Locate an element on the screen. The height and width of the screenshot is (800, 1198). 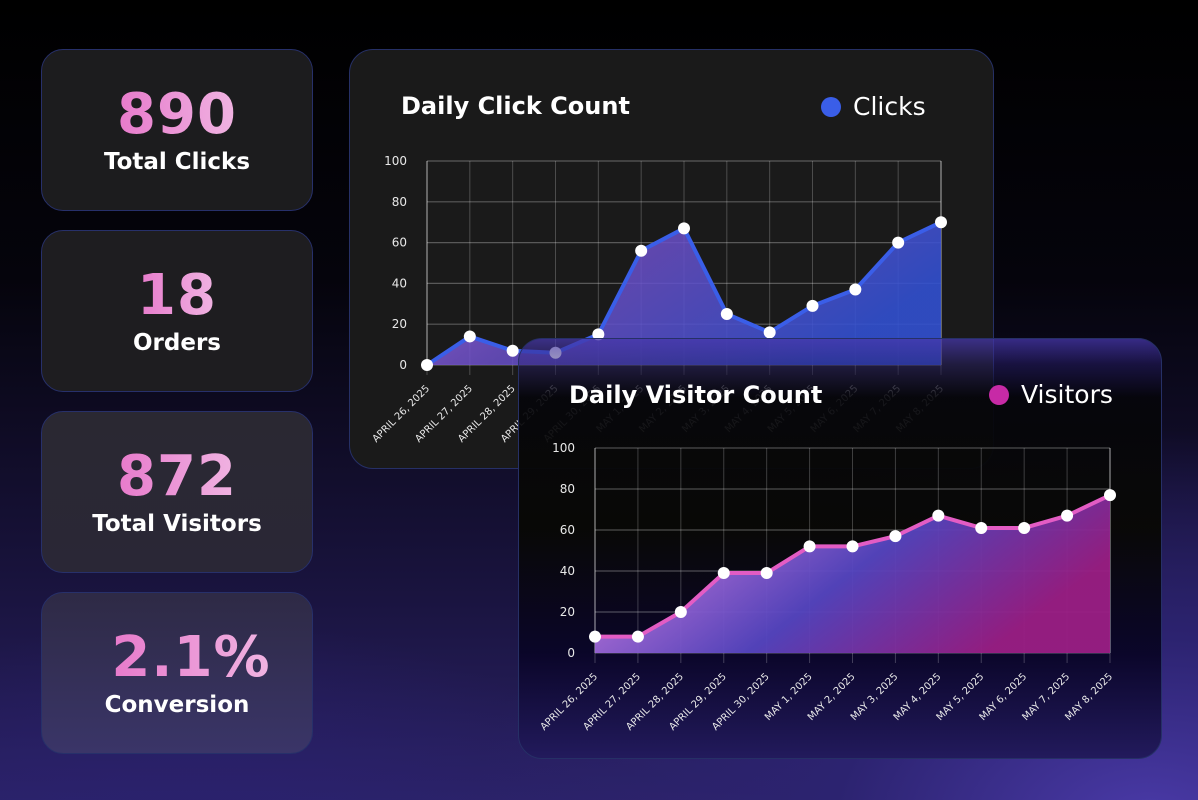
stat-card-total-clicks: 890 Total Clicks is located at coordinates (177, 130).